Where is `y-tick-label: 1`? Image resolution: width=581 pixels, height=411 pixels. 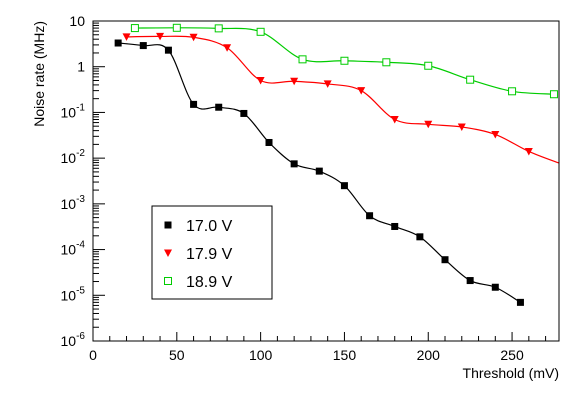 y-tick-label: 1 is located at coordinates (81, 67).